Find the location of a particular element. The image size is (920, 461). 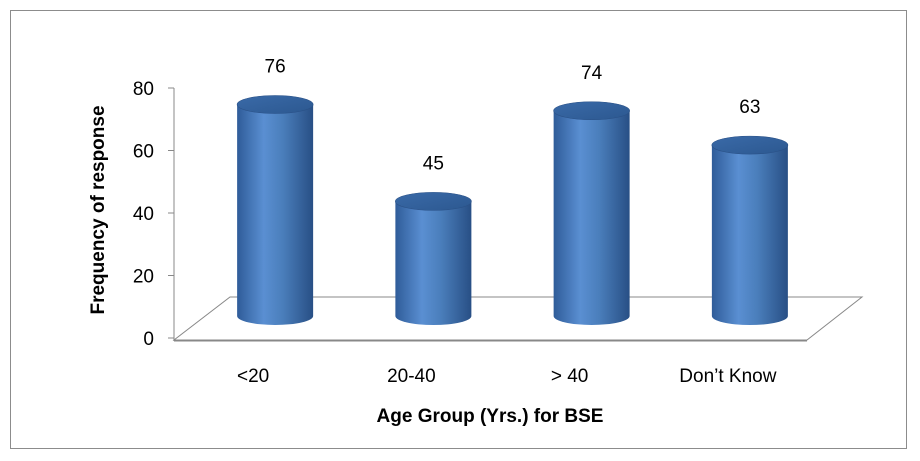

data-label: 45 is located at coordinates (433, 163).